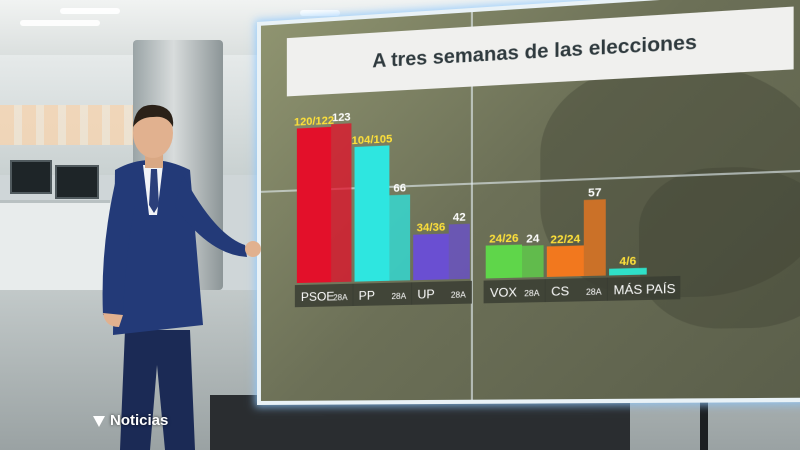  What do you see at coordinates (318, 296) in the screenshot?
I see `party-label-psoe: PSOE` at bounding box center [318, 296].